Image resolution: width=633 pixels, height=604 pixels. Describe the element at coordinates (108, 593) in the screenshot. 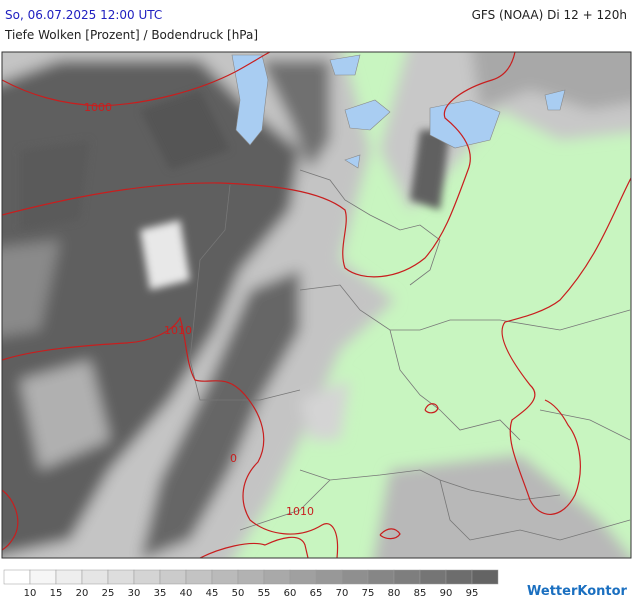

I see `legend-tick-label: 25` at that location.